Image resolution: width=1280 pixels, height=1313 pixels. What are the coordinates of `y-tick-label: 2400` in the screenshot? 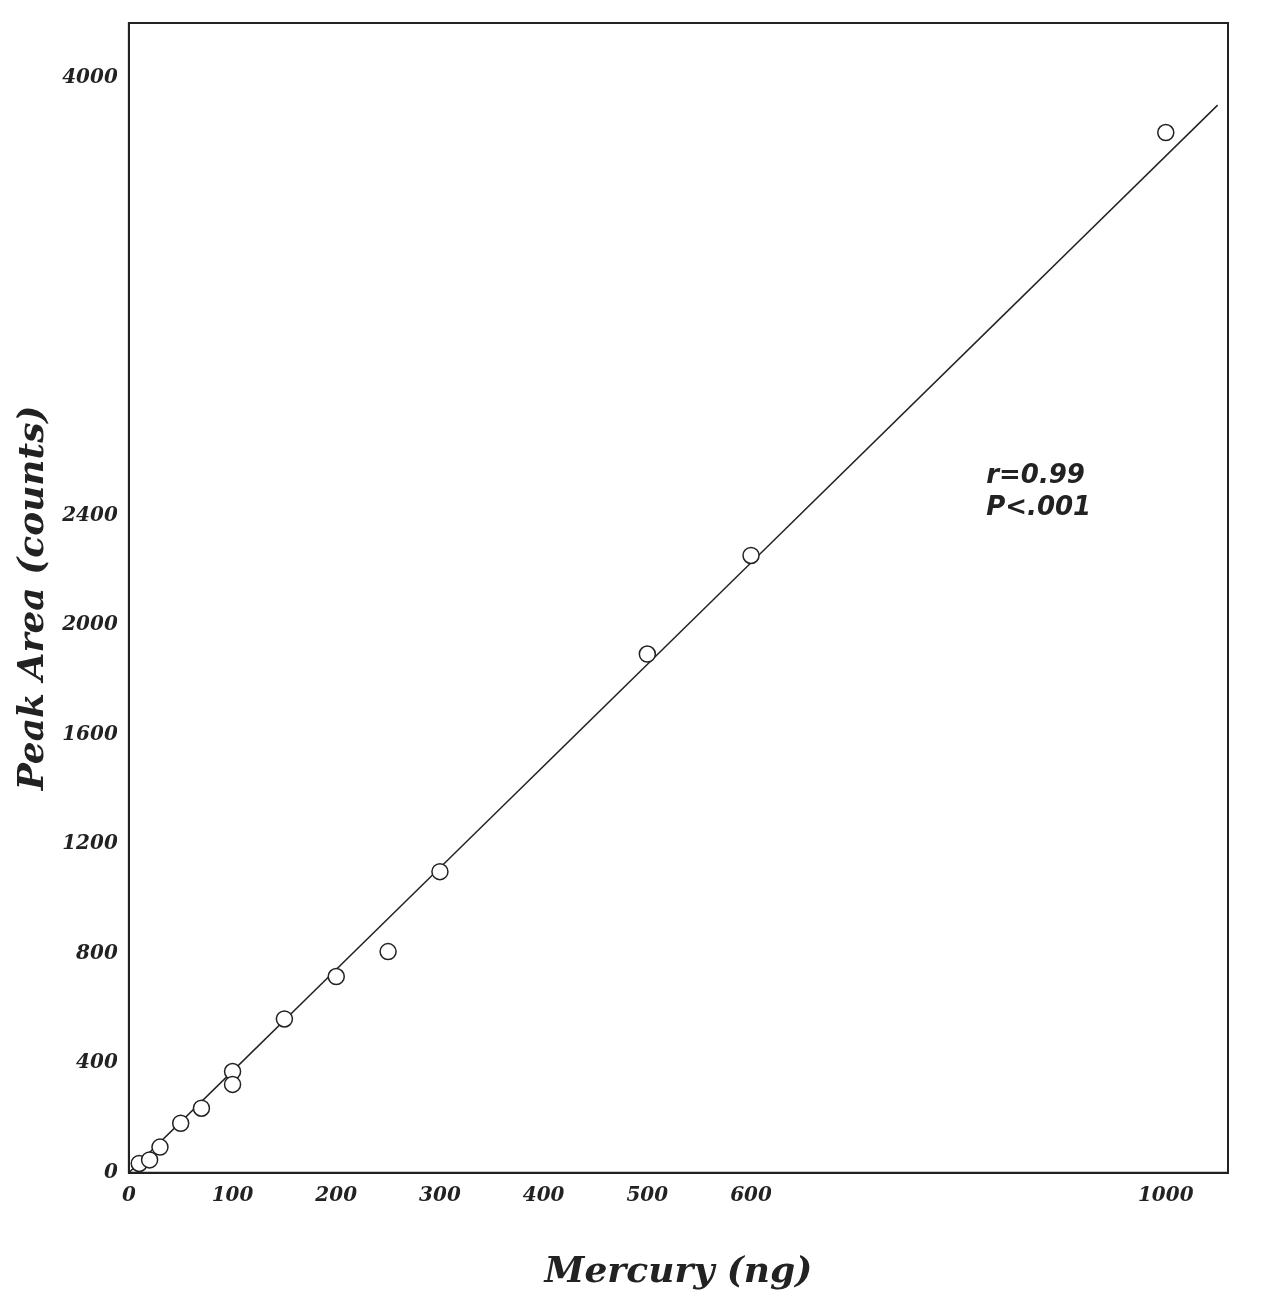 It's located at (89, 513).